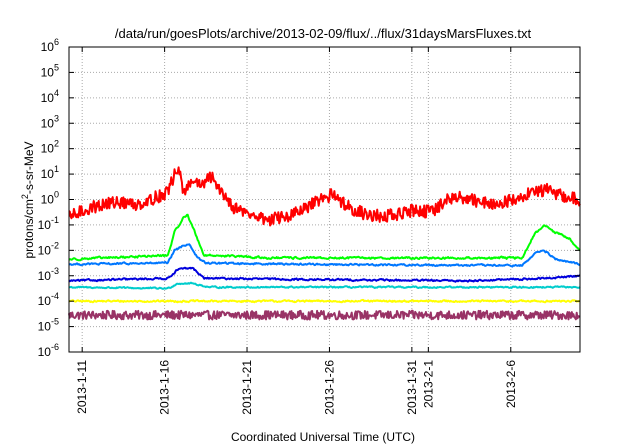 Image resolution: width=640 pixels, height=448 pixels. Describe the element at coordinates (50, 121) in the screenshot. I see `y-tick-label: 10³` at that location.